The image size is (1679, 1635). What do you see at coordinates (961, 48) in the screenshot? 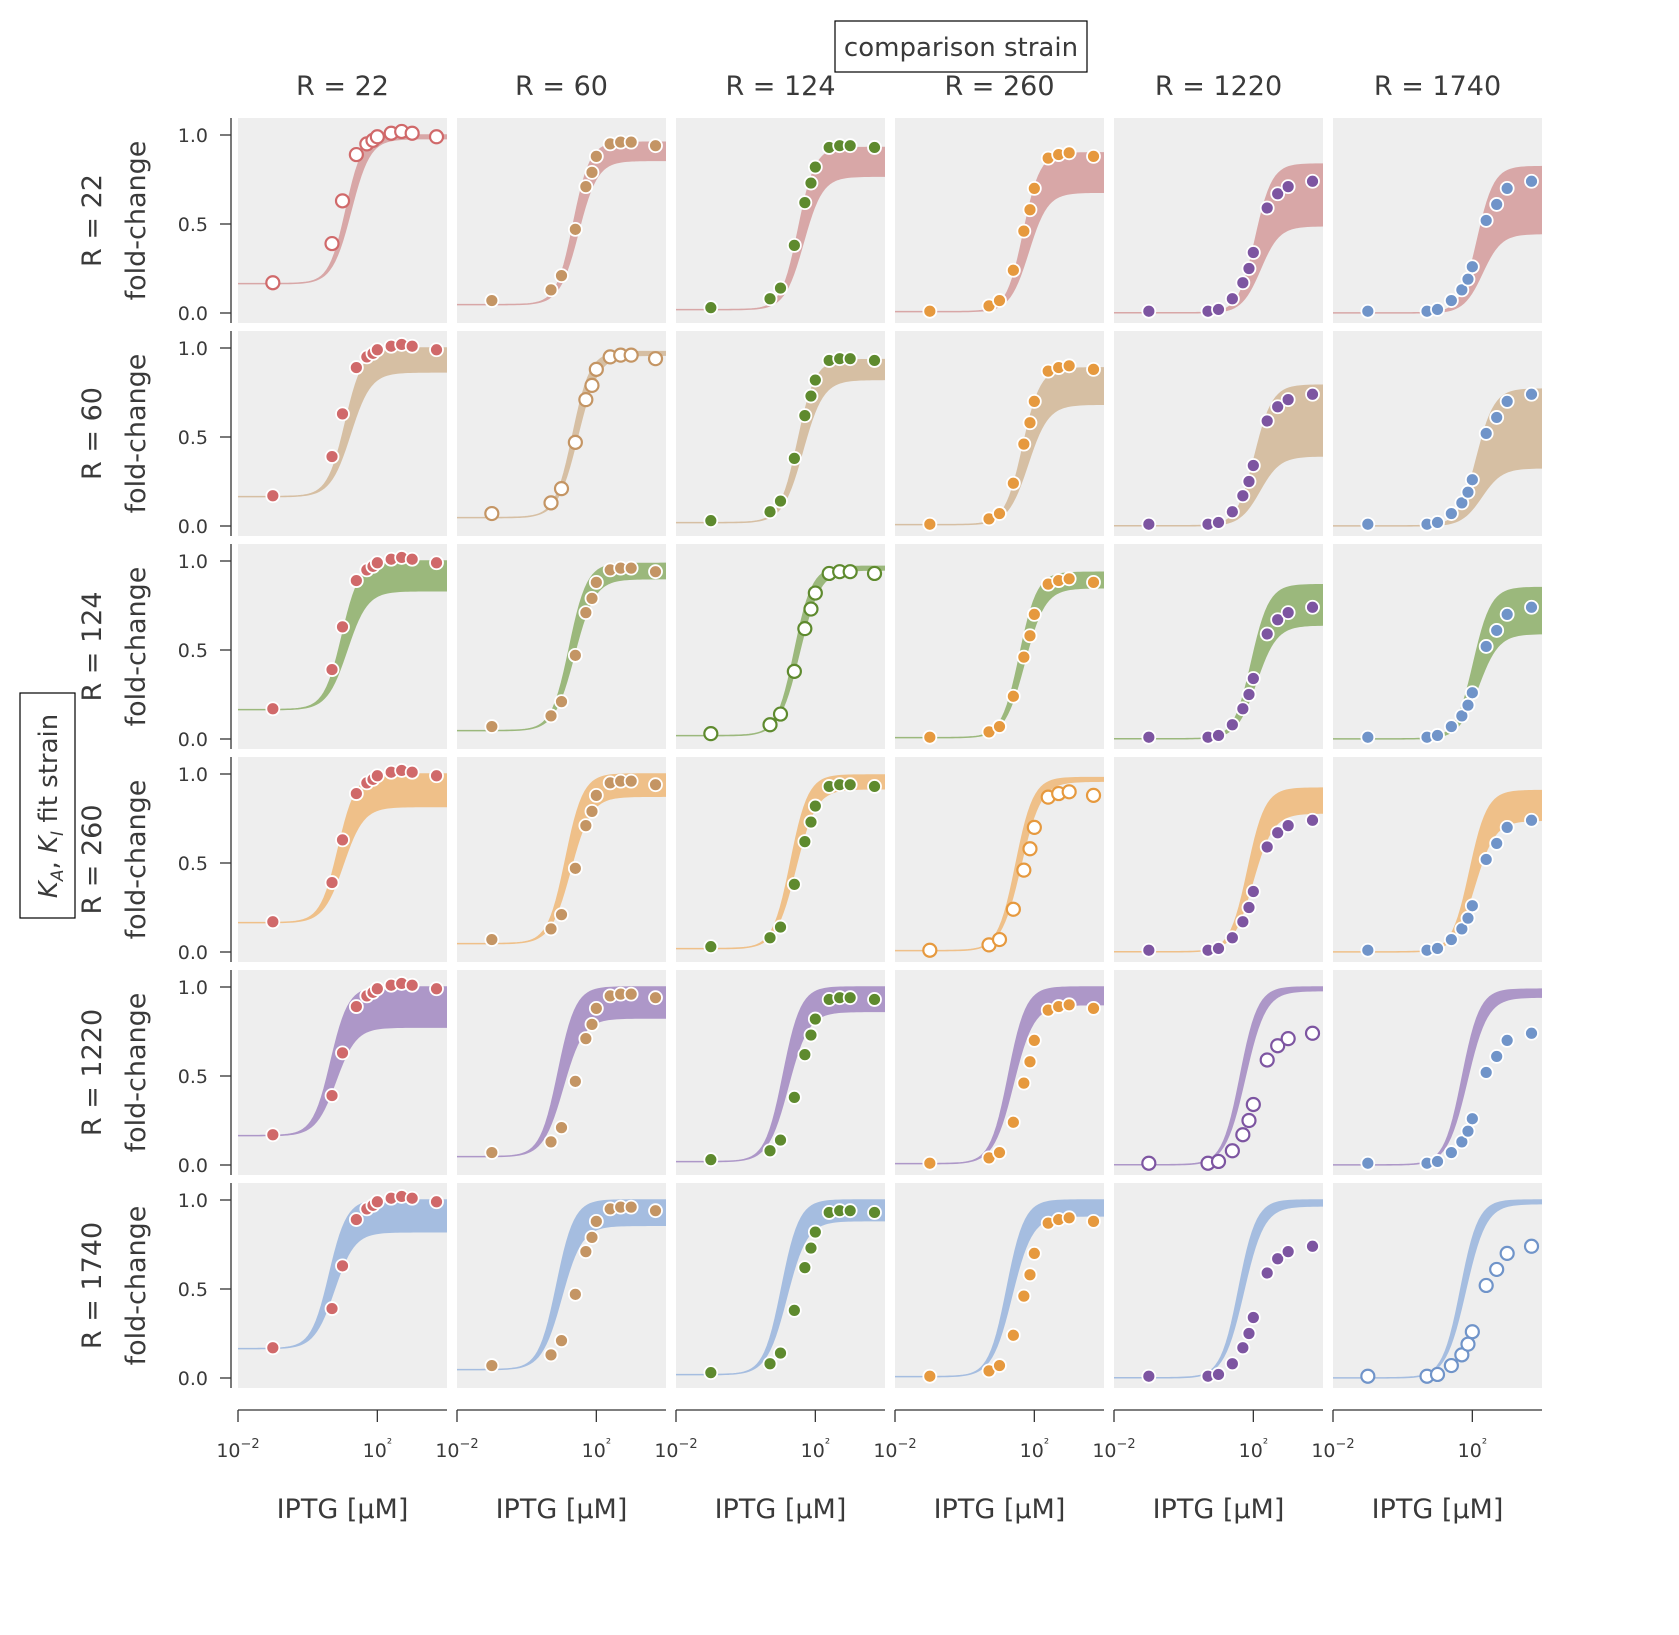
I see `column-group-title: comparison strain` at bounding box center [961, 48].